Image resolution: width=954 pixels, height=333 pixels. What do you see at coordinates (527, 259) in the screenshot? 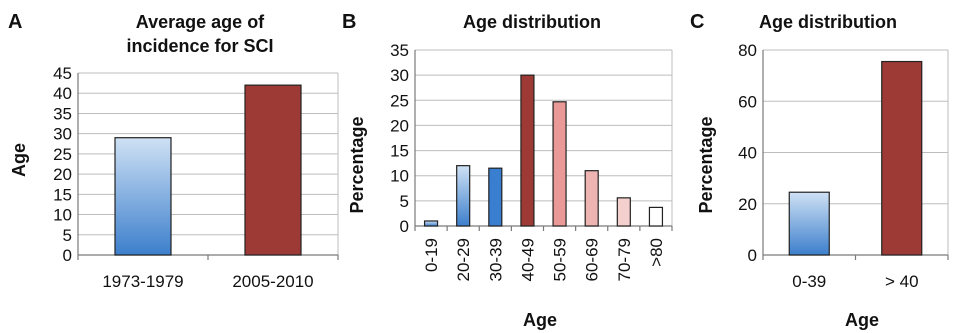
I see `x-tick-label: 40-49` at bounding box center [527, 259].